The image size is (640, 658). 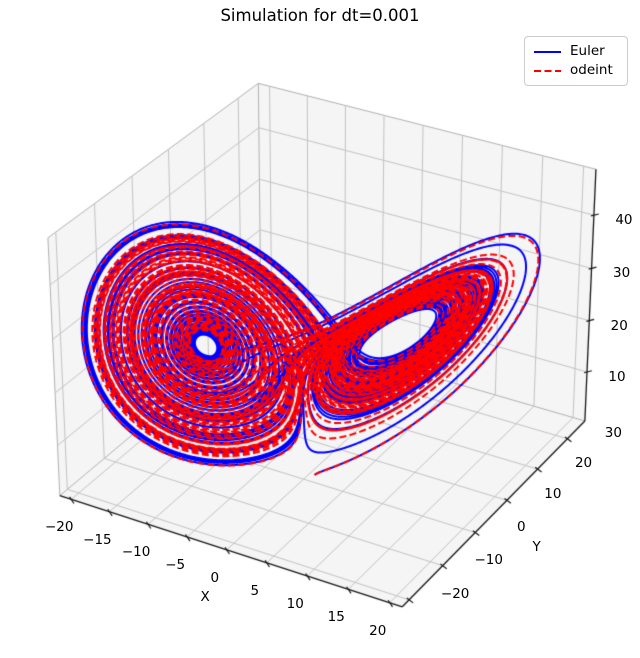 What do you see at coordinates (378, 630) in the screenshot?
I see `x-tick-label: 20` at bounding box center [378, 630].